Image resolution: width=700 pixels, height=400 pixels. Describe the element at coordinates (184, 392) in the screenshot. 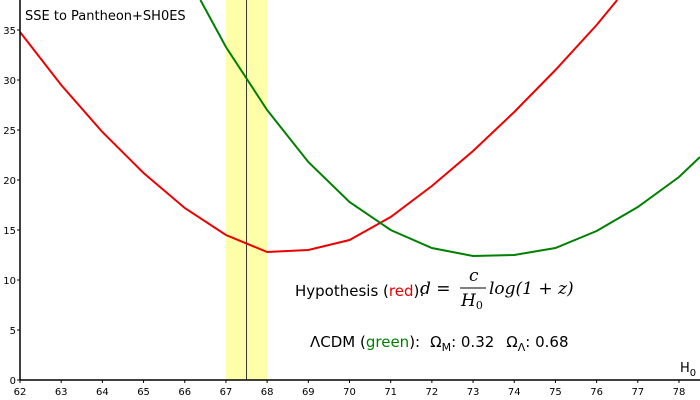

I see `x-tick-label: 66` at that location.